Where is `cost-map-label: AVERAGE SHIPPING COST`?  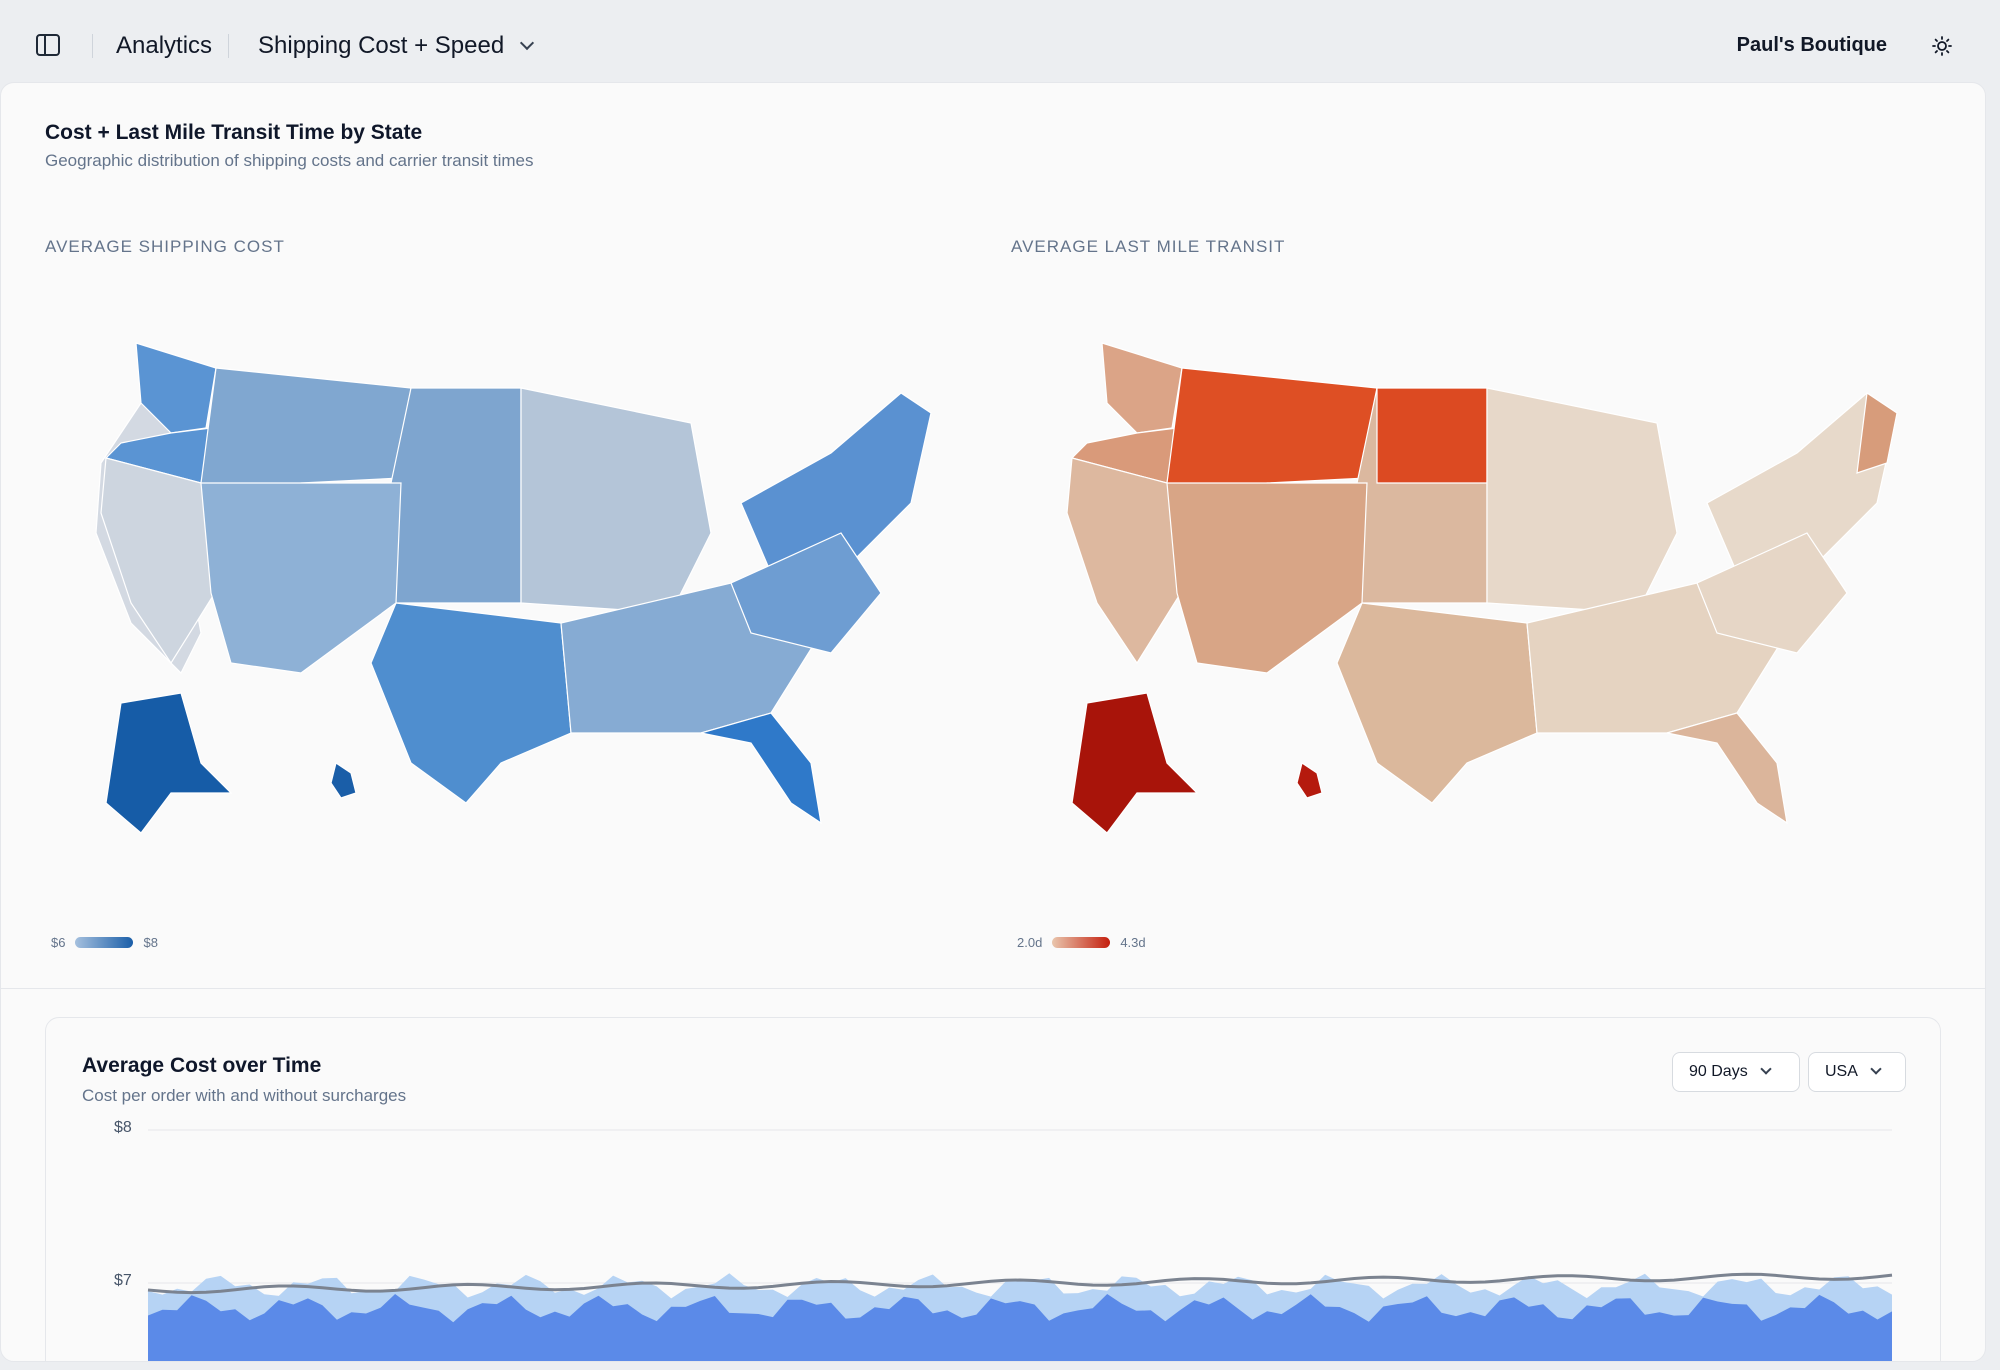 cost-map-label: AVERAGE SHIPPING COST is located at coordinates (165, 246).